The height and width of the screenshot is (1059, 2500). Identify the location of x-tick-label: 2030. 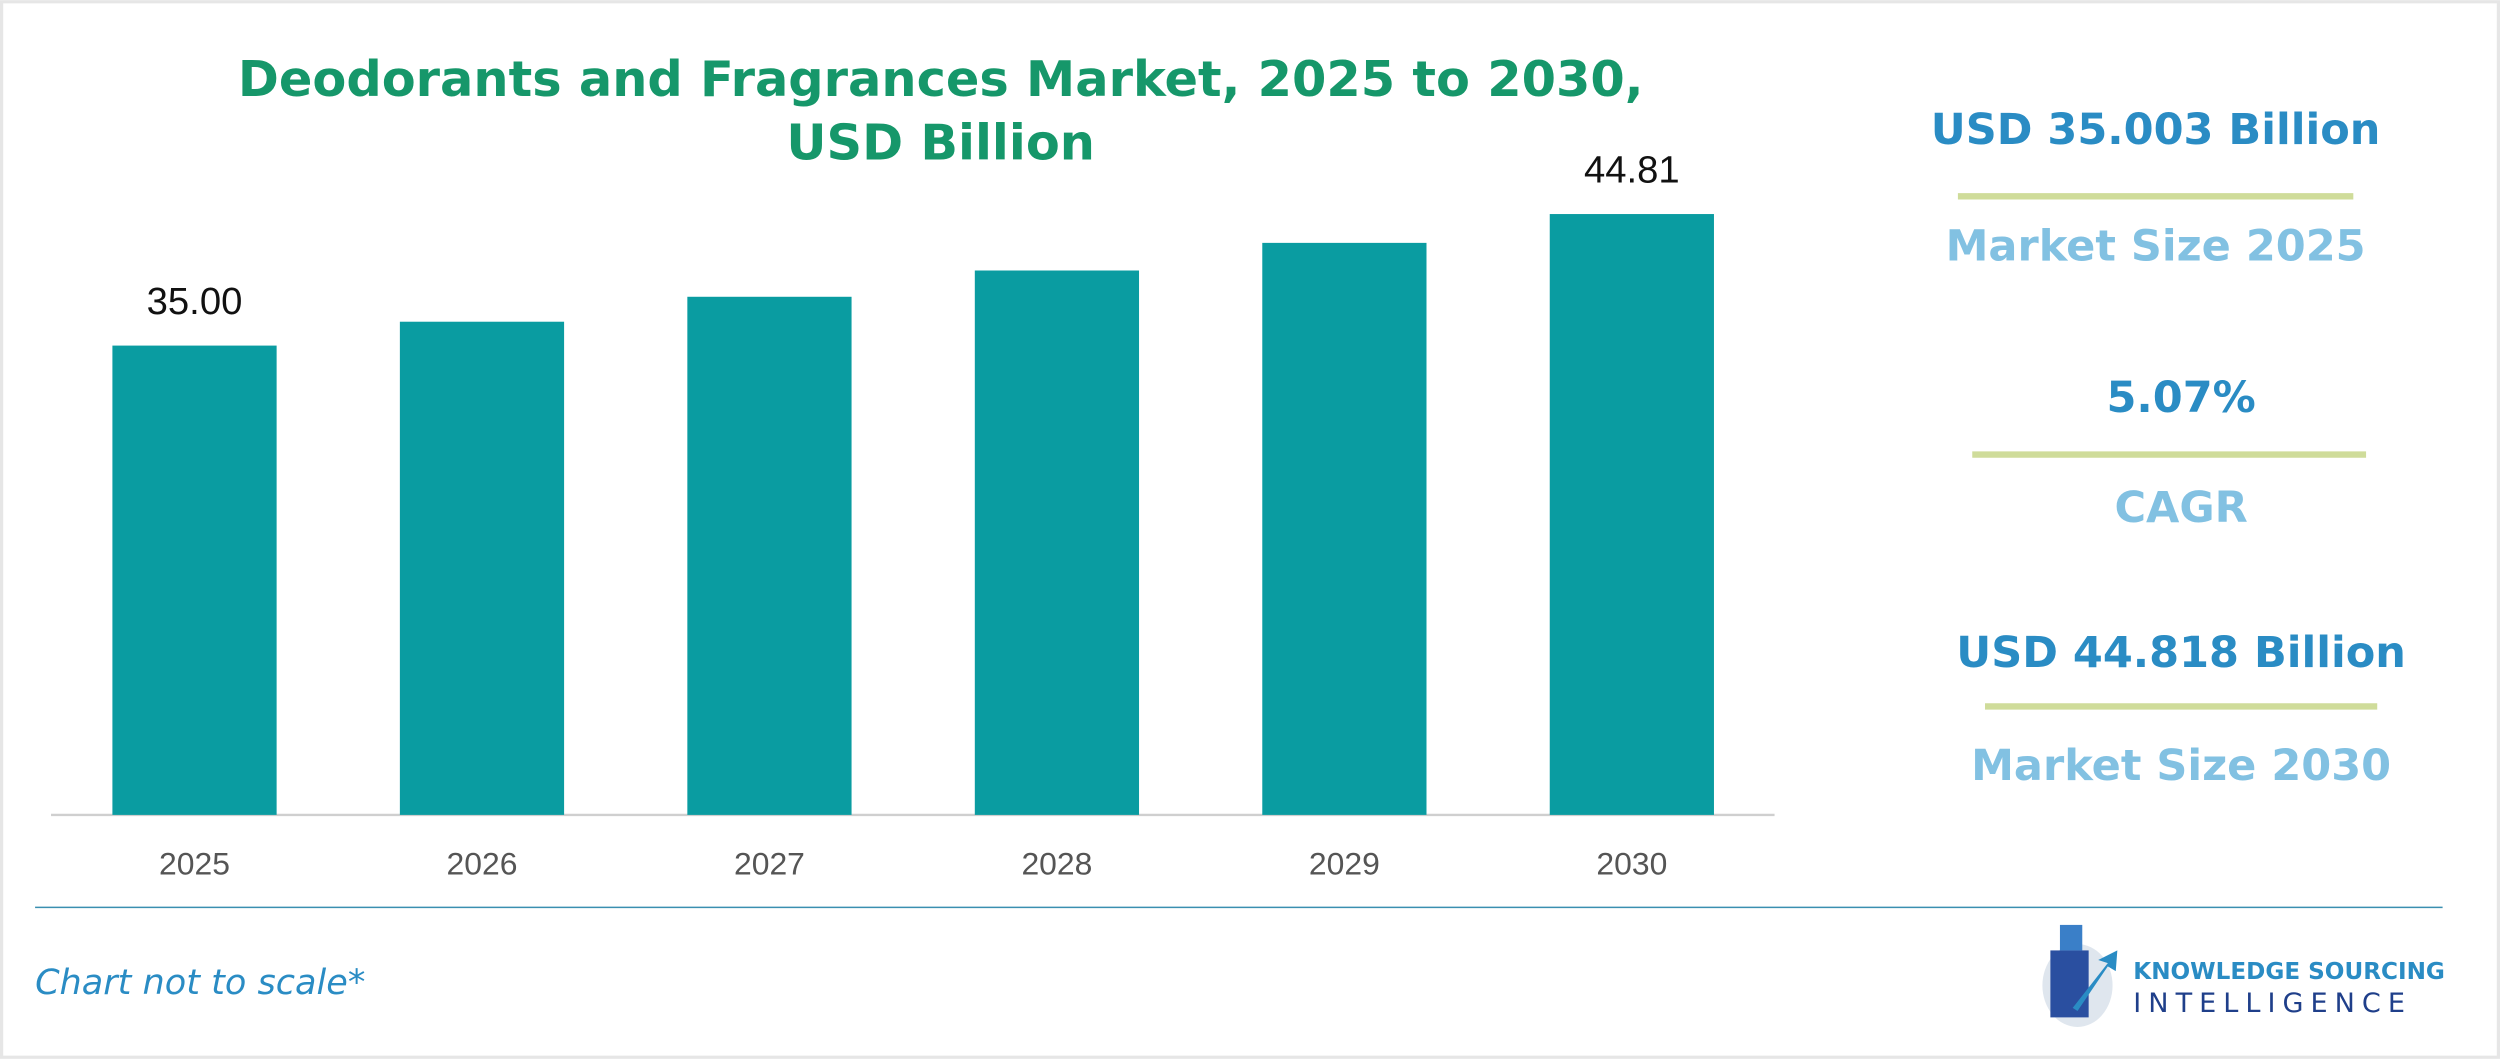
(1631, 863).